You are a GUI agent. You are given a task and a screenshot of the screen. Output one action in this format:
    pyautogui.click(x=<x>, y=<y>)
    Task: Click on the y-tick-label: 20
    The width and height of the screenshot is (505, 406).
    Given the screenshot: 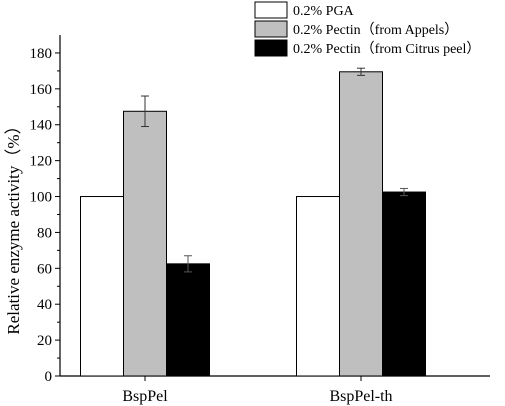 What is the action you would take?
    pyautogui.click(x=44, y=341)
    